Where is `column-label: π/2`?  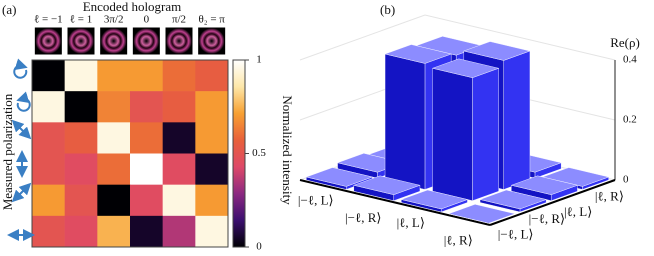 column-label: π/2 is located at coordinates (179, 20).